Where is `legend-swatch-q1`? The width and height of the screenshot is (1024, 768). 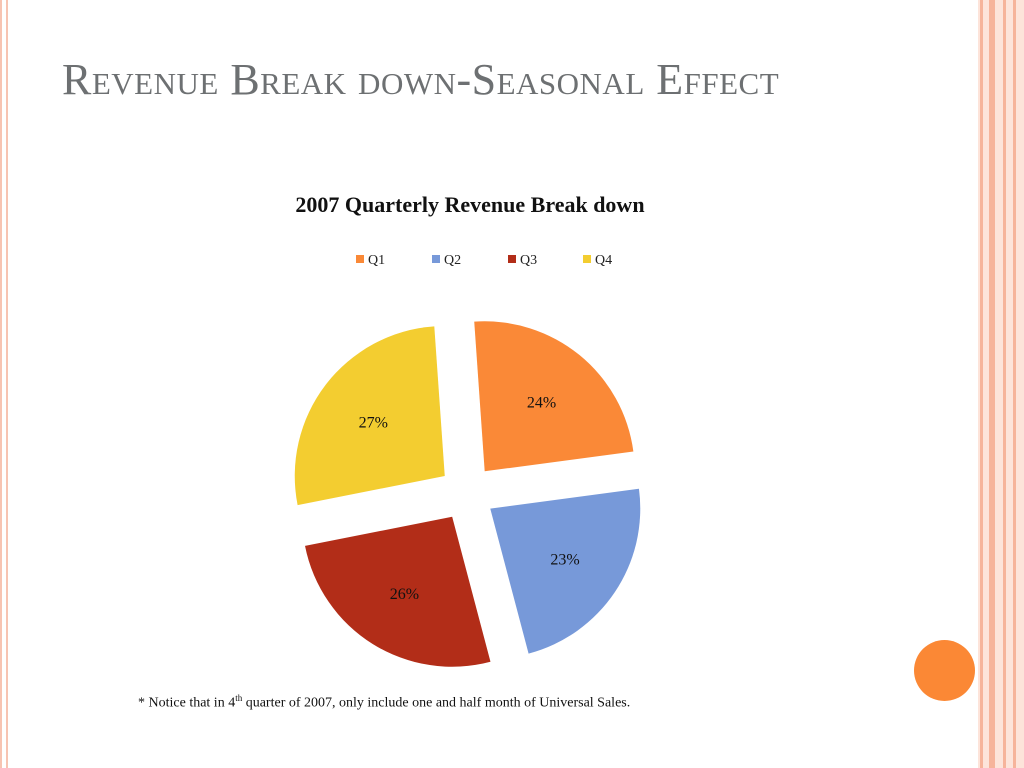 legend-swatch-q1 is located at coordinates (360, 259).